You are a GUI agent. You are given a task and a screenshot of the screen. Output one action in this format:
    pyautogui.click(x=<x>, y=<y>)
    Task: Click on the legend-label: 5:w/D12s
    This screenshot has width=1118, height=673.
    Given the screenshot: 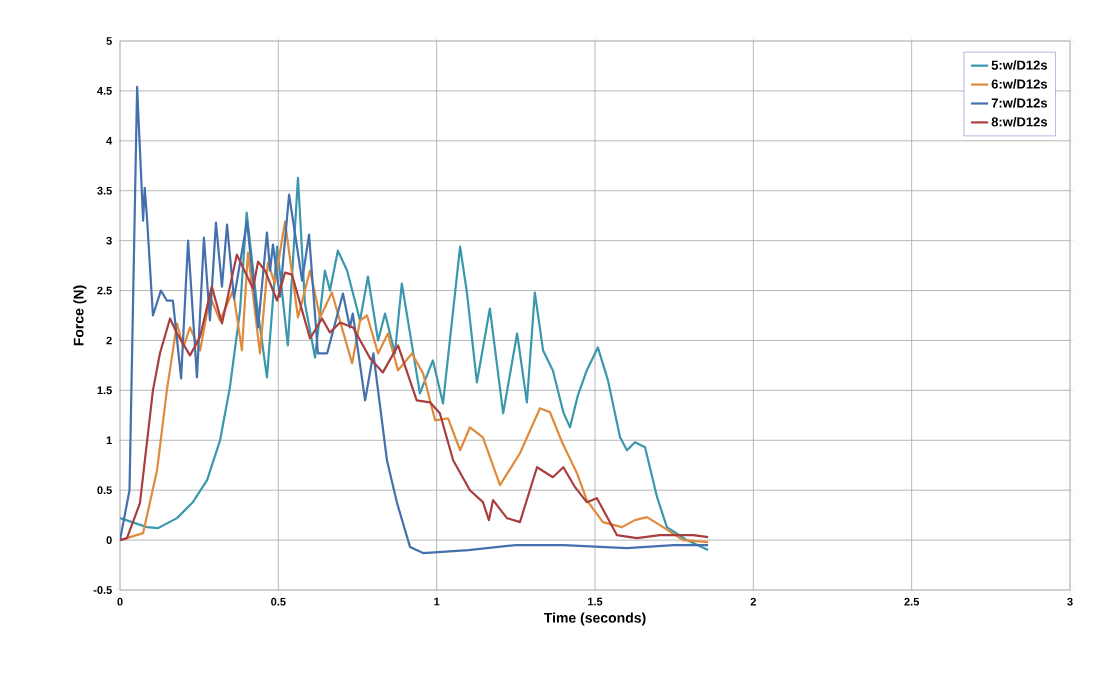 What is the action you would take?
    pyautogui.click(x=1019, y=65)
    